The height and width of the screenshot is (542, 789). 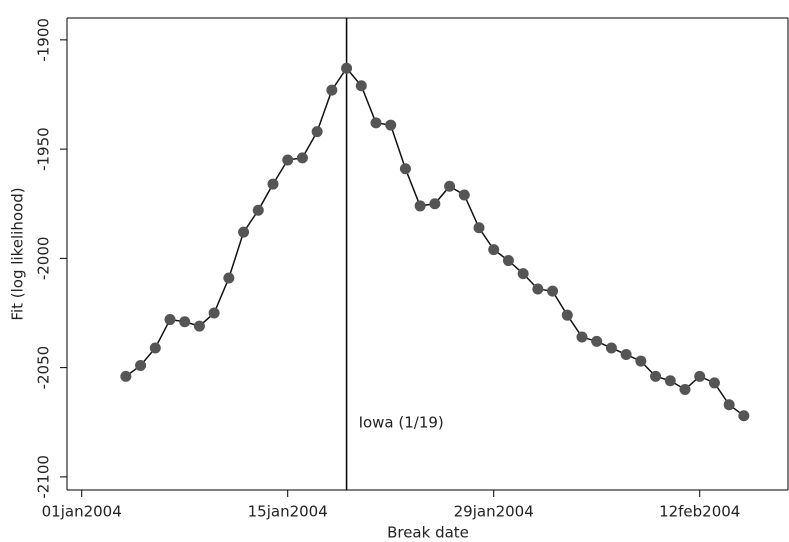 What do you see at coordinates (82, 512) in the screenshot?
I see `x-tick-label: 01jan2004` at bounding box center [82, 512].